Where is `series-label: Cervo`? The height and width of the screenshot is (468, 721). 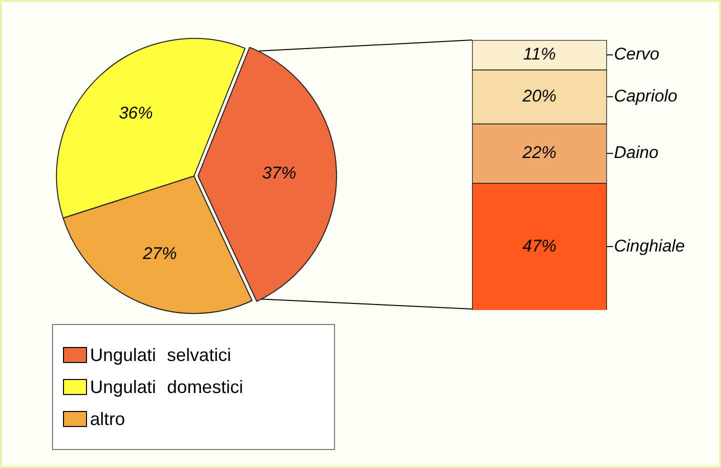 series-label: Cervo is located at coordinates (637, 54).